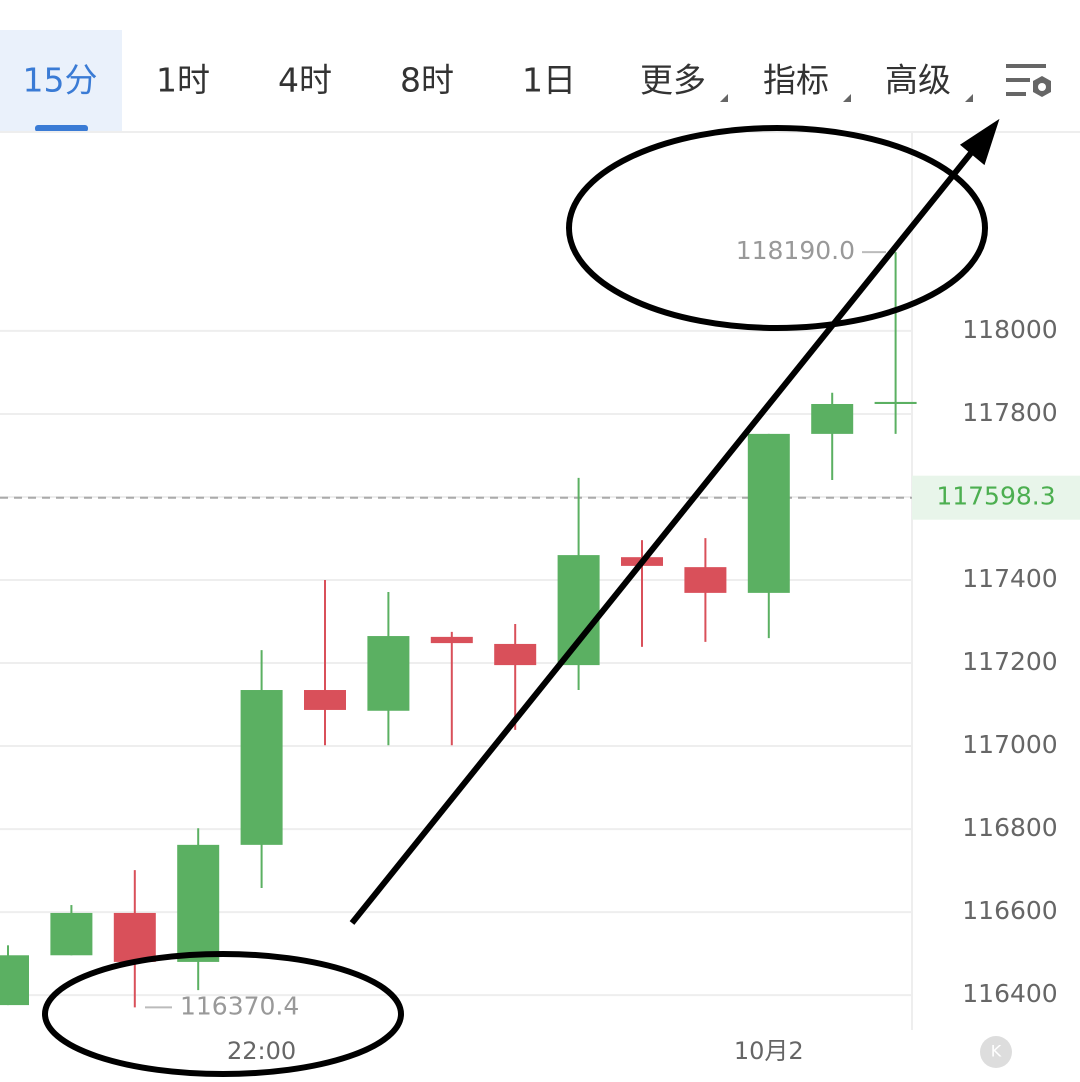 This screenshot has height=1082, width=1080. I want to click on y-tick-label: 116600, so click(1009, 910).